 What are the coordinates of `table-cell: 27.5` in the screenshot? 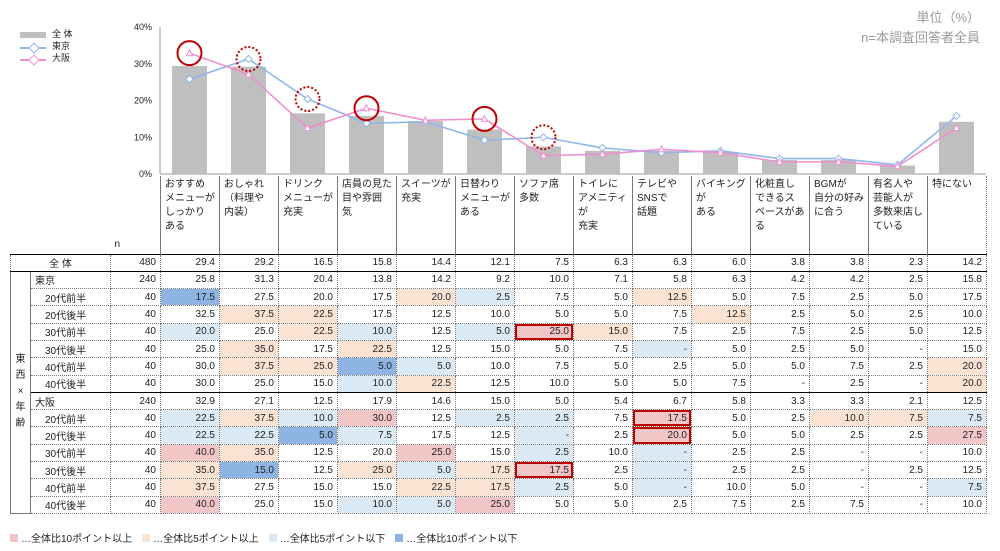 It's located at (957, 435).